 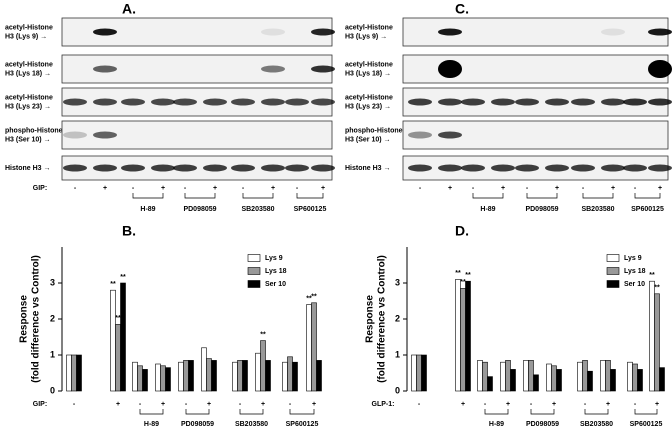 I want to click on y-tick-label: 0, so click(x=52, y=390).